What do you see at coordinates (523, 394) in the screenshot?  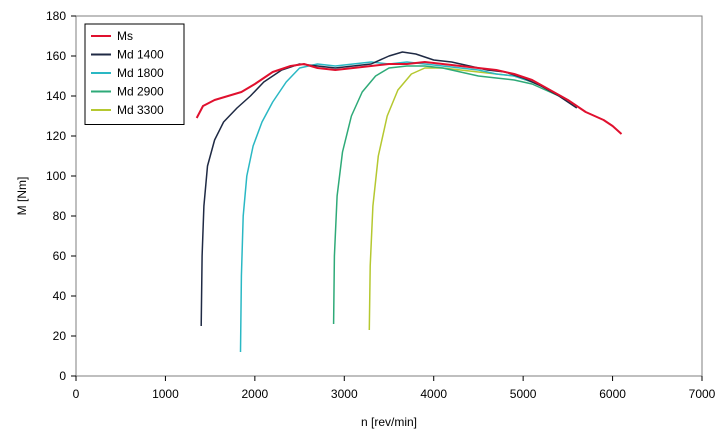 I see `x-tick-label: 5000` at bounding box center [523, 394].